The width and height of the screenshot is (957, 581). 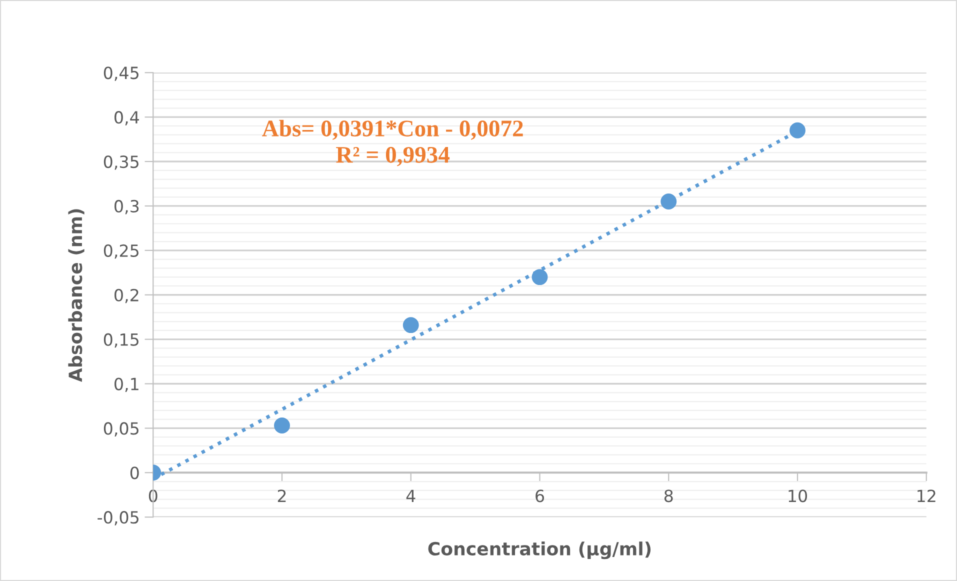 What do you see at coordinates (121, 340) in the screenshot?
I see `y-tick-label: 0,15` at bounding box center [121, 340].